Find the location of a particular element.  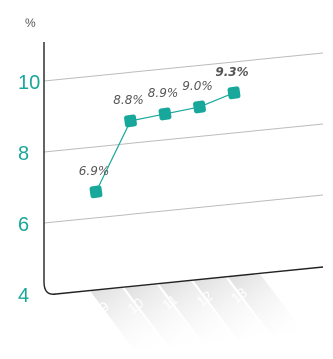

y-unit-label: % is located at coordinates (30, 23).